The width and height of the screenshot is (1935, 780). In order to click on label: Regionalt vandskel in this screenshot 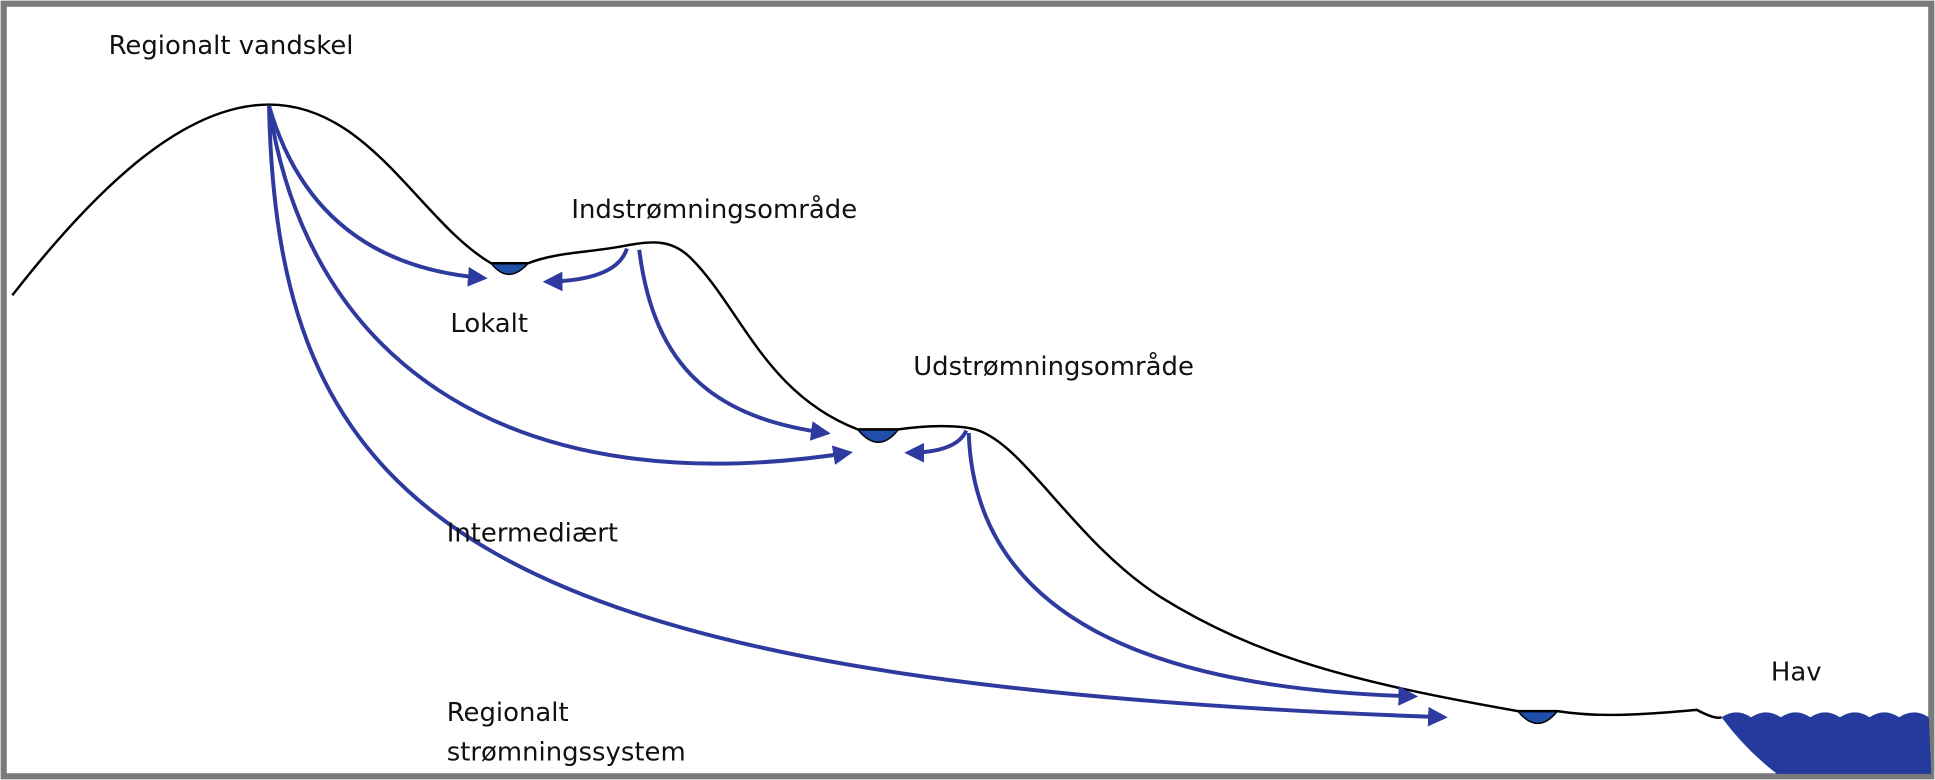, I will do `click(231, 46)`.